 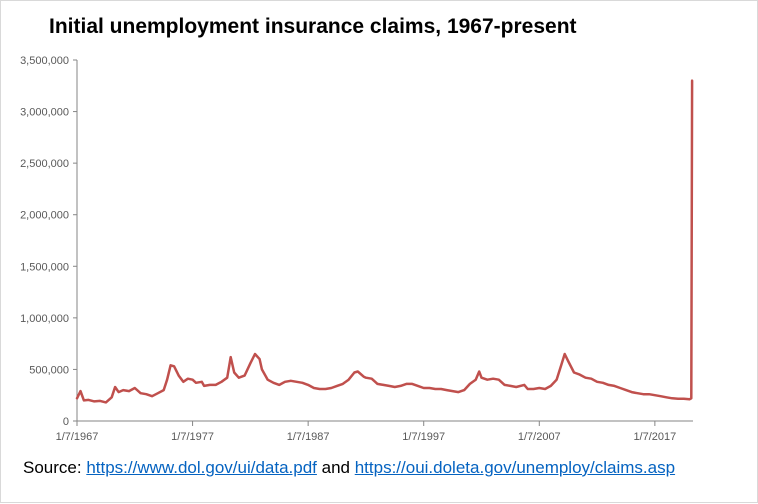 What do you see at coordinates (55, 467) in the screenshot?
I see `source-prefix: Source:` at bounding box center [55, 467].